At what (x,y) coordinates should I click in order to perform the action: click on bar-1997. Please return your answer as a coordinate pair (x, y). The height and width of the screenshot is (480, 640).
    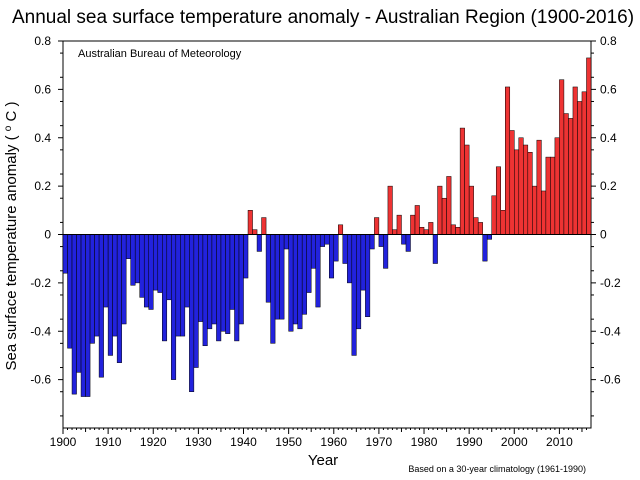
    Looking at the image, I should click on (503, 222).